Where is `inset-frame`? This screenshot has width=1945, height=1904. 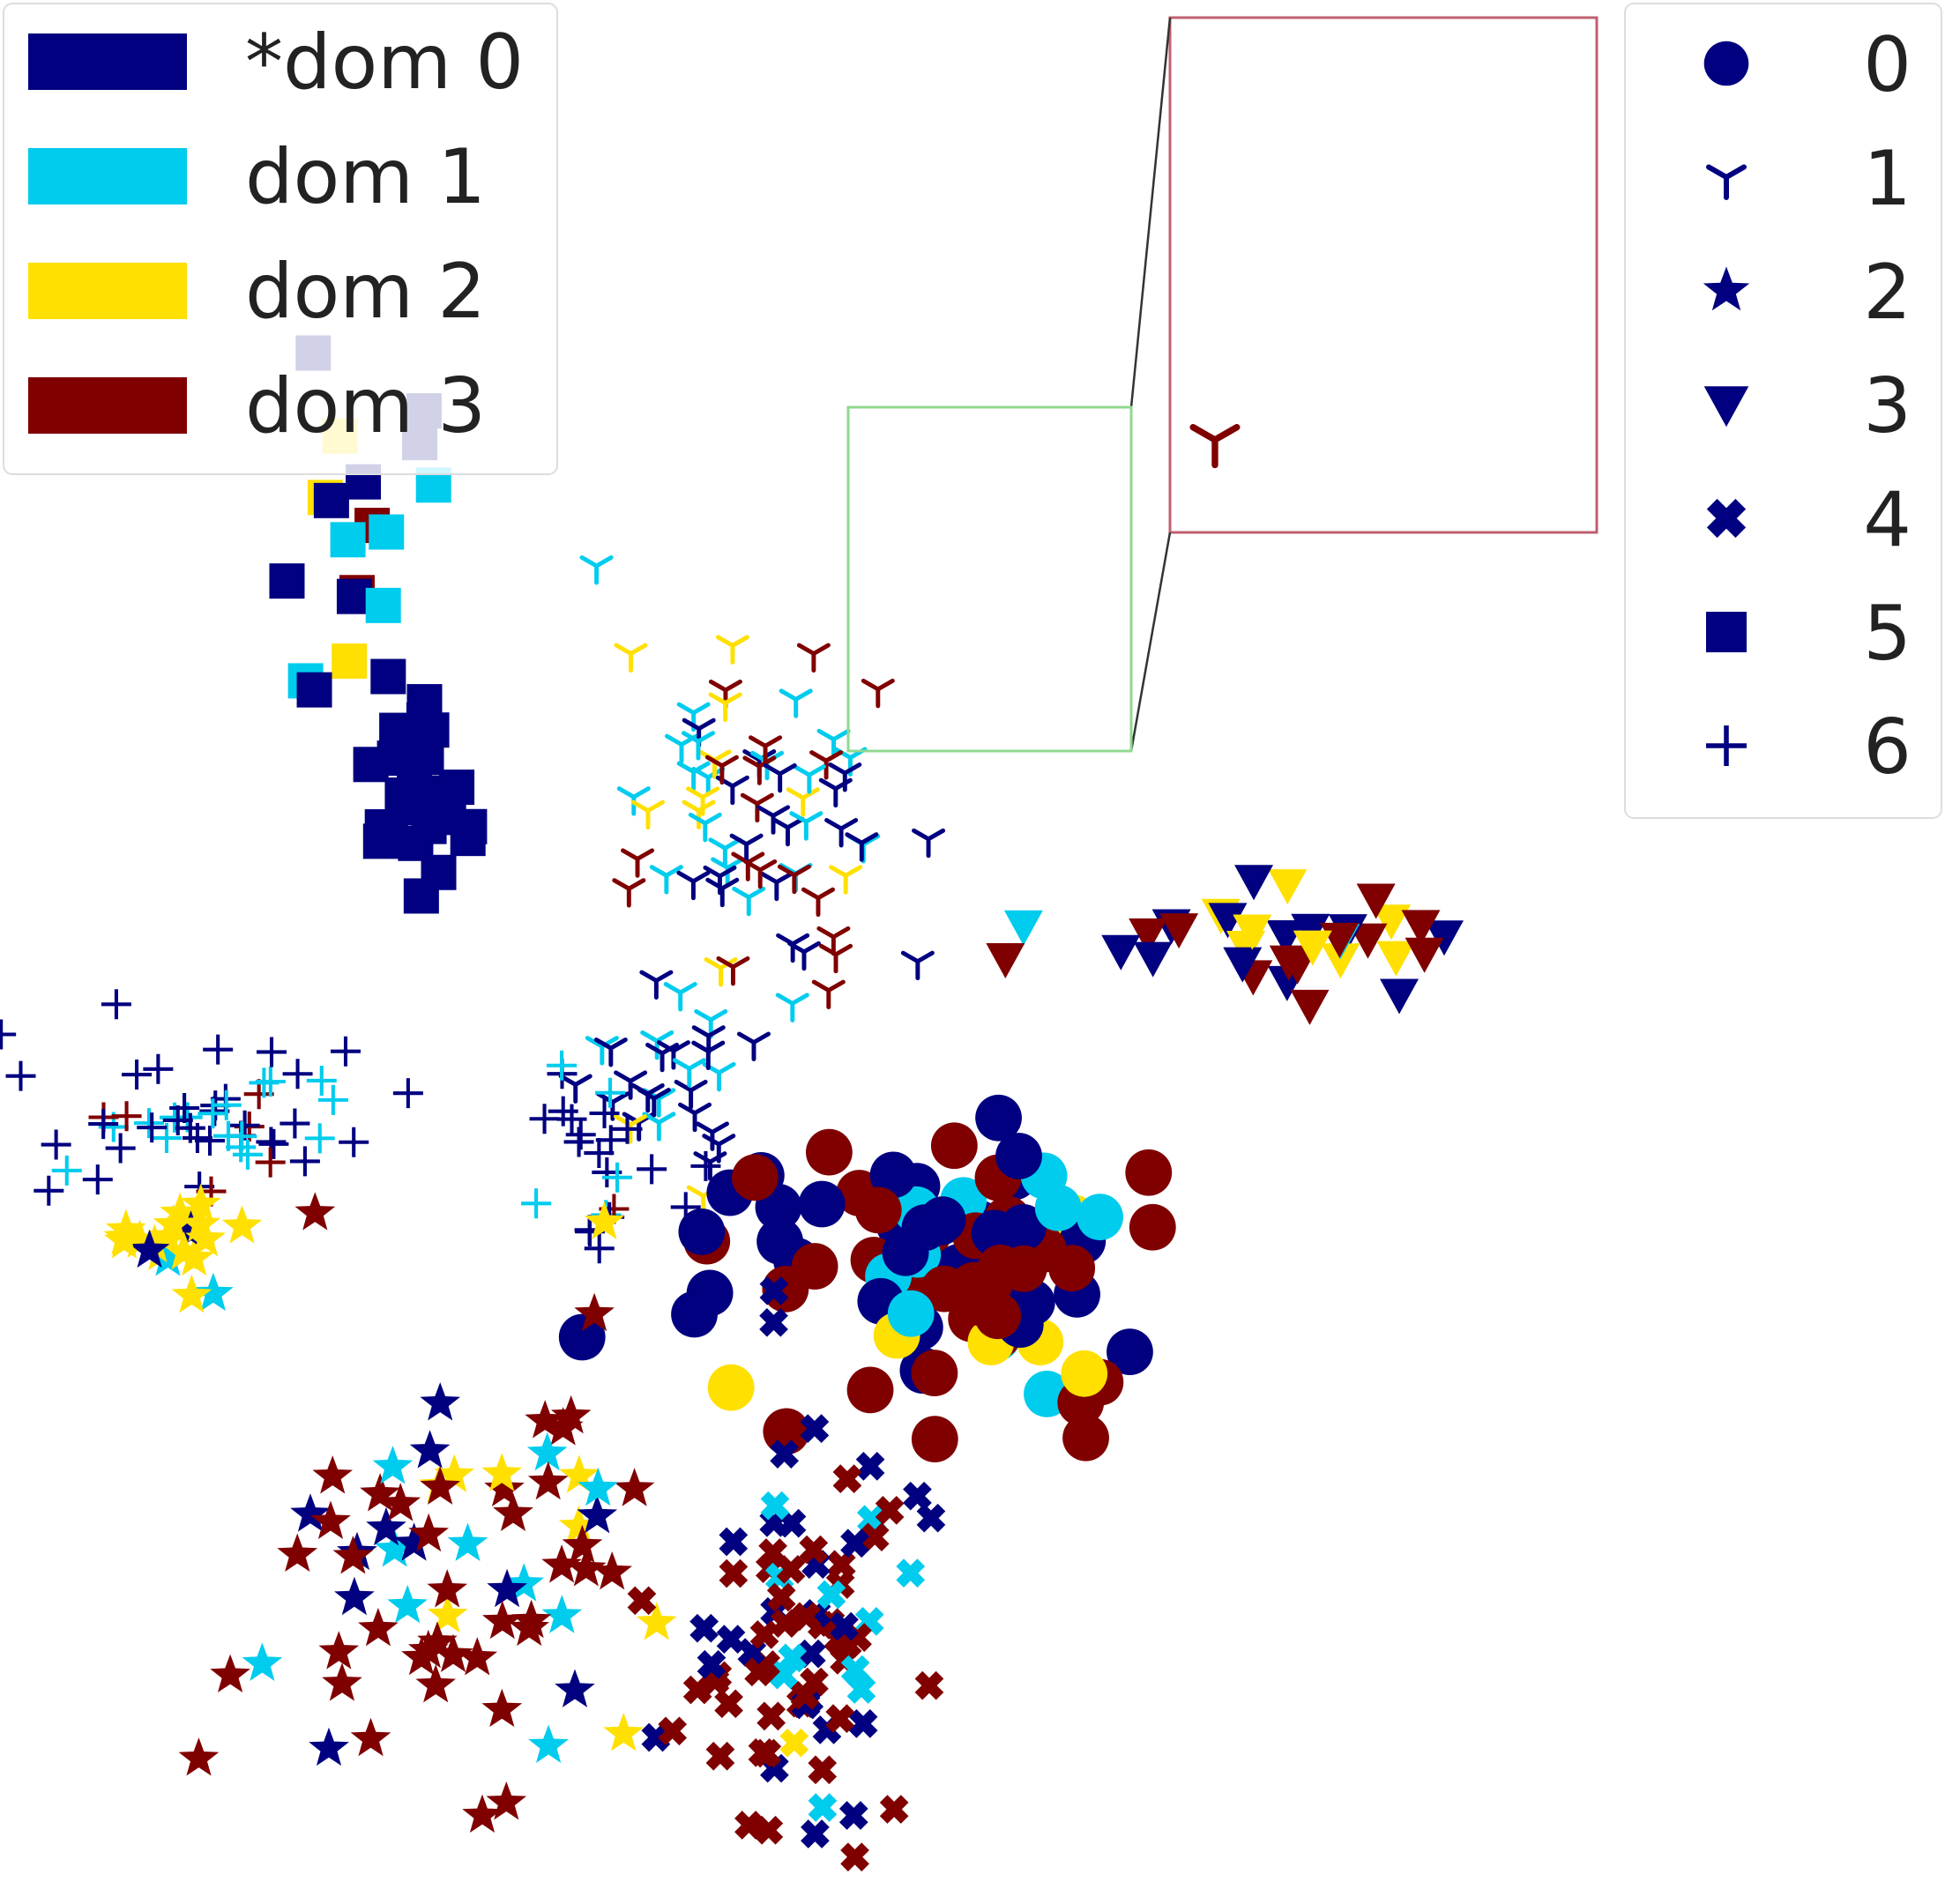
inset-frame is located at coordinates (1383, 275).